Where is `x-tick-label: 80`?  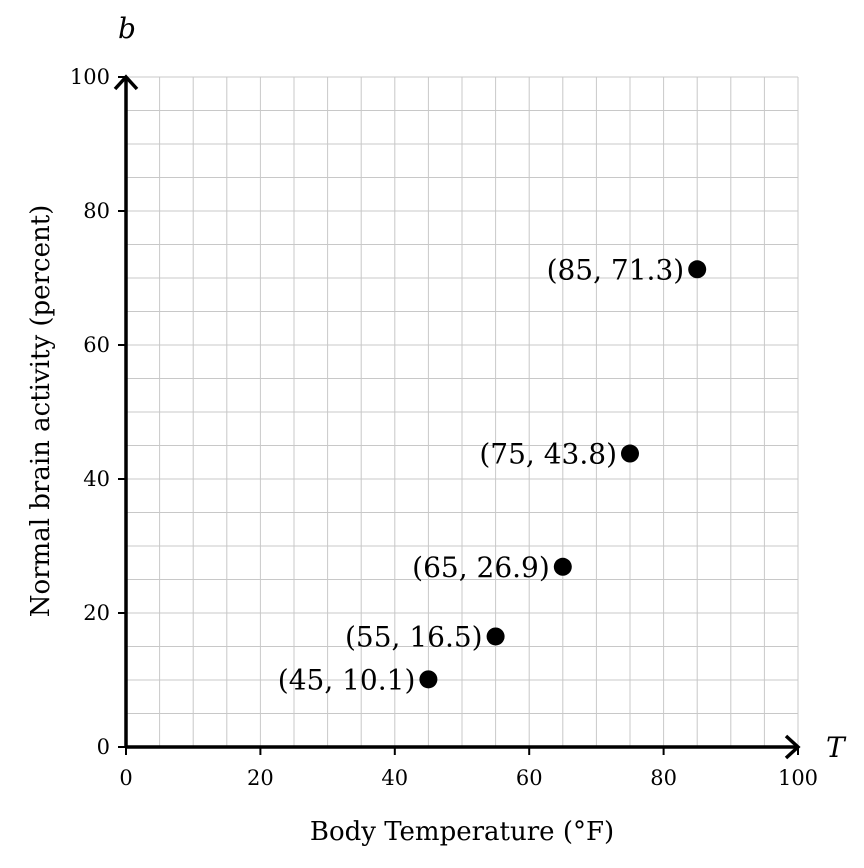
x-tick-label: 80 is located at coordinates (663, 778).